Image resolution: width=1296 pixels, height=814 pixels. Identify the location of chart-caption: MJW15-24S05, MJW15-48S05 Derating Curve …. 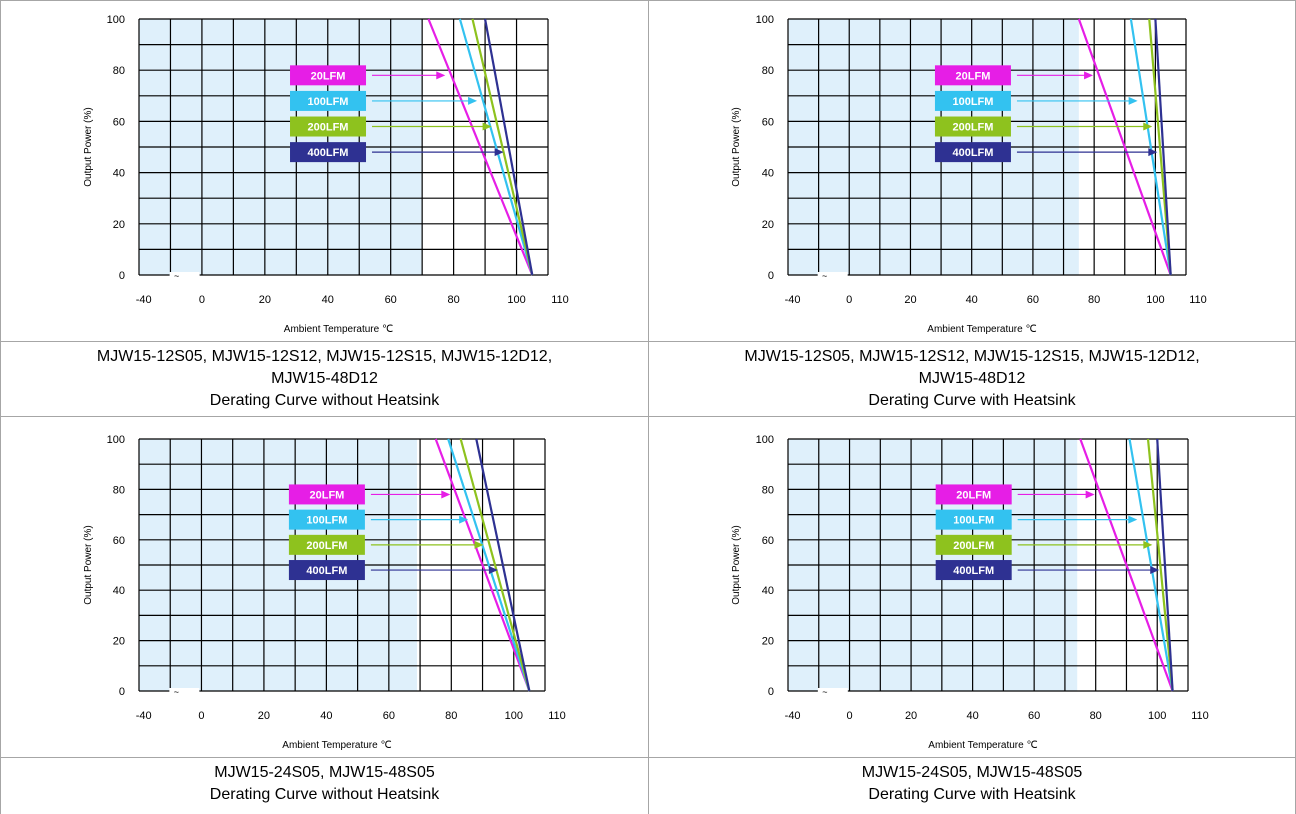
(324, 785).